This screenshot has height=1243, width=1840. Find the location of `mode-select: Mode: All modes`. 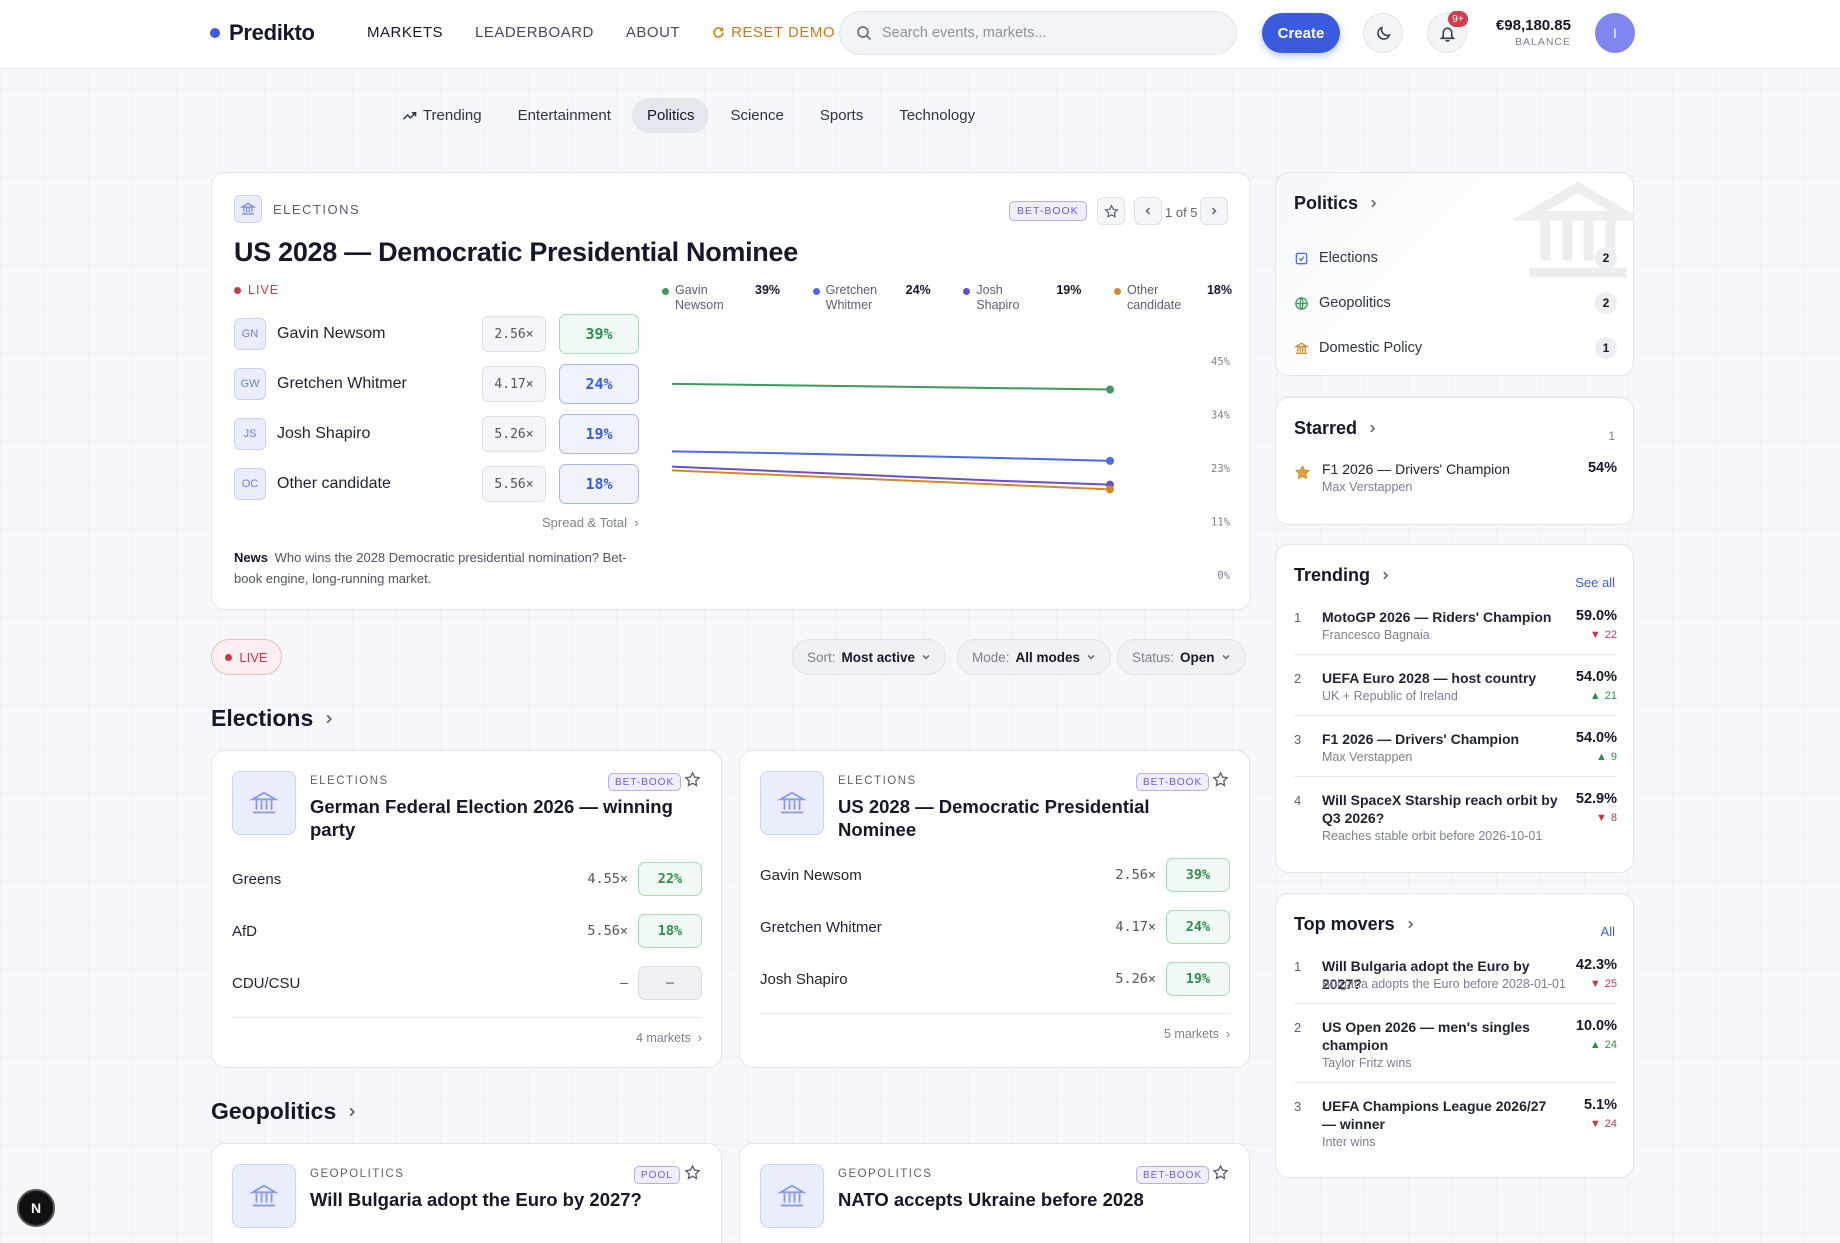

mode-select: Mode: All modes is located at coordinates (1034, 657).